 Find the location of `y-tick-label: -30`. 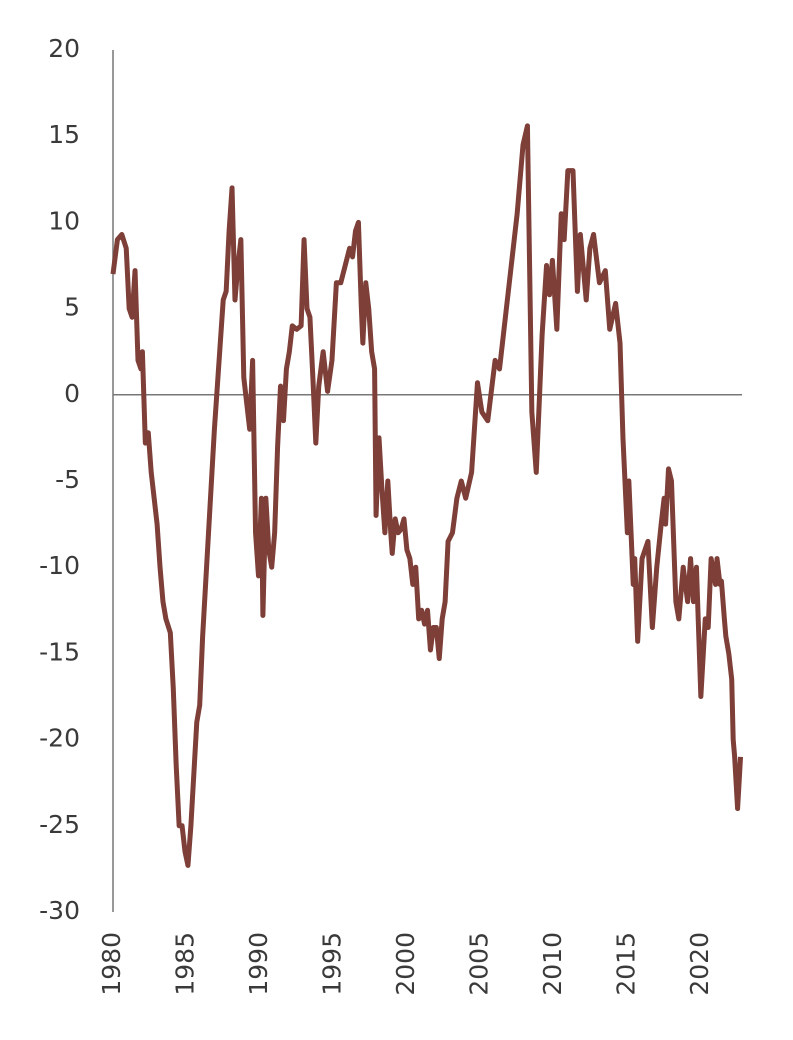

y-tick-label: -30 is located at coordinates (59, 910).